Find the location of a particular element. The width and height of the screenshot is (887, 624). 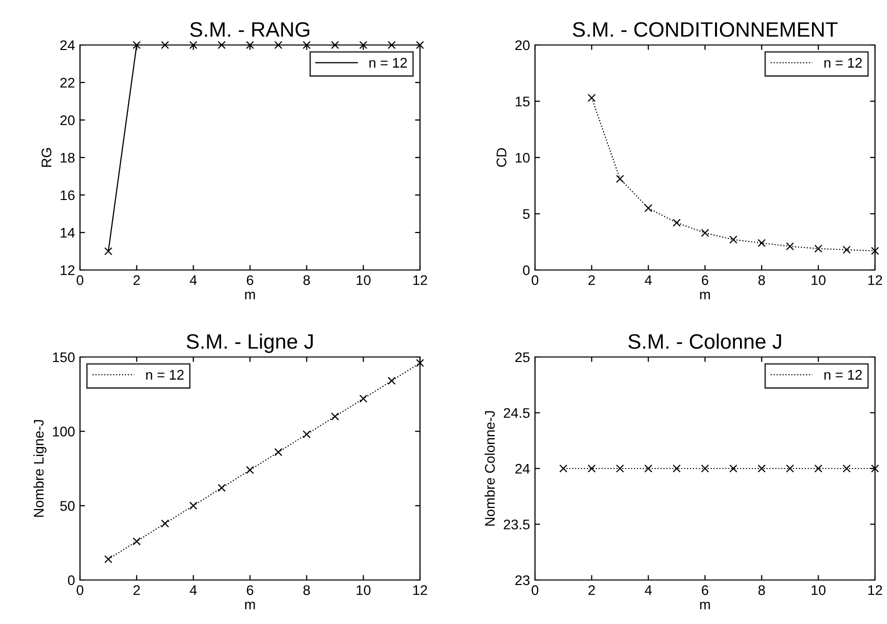

y-axis-title: Nombre Ligne-J is located at coordinates (39, 468).